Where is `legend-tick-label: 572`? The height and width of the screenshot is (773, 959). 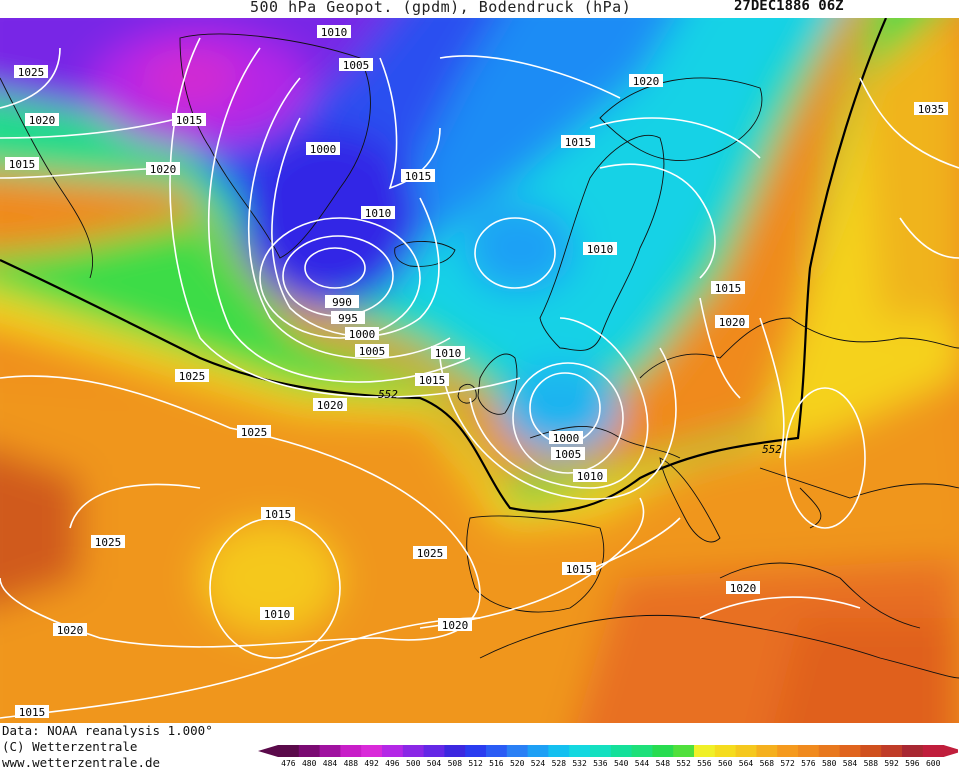
legend-tick-label: 572 is located at coordinates (787, 763).